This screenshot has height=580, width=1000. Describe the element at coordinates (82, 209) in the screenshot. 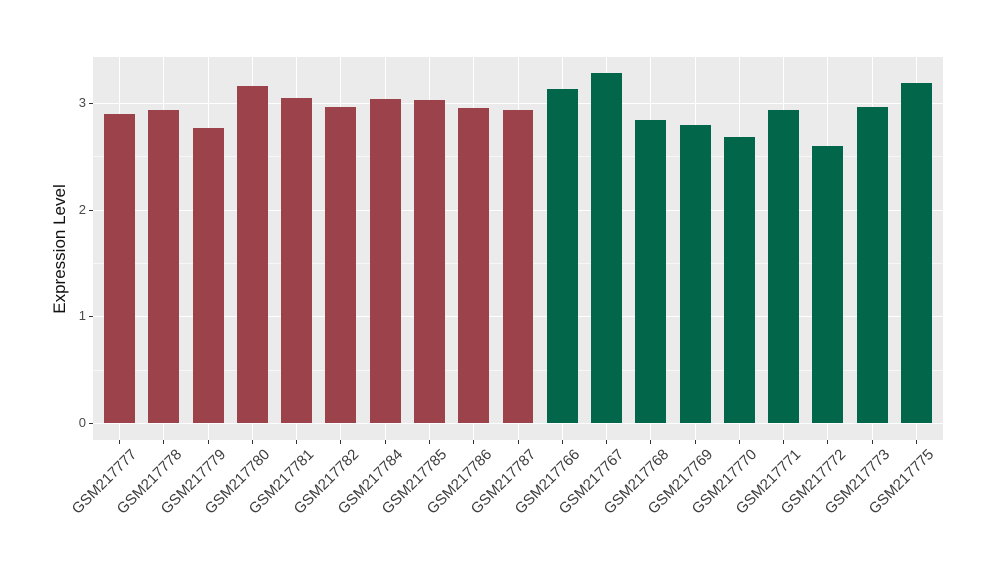

I see `y-tick-label: 2` at that location.